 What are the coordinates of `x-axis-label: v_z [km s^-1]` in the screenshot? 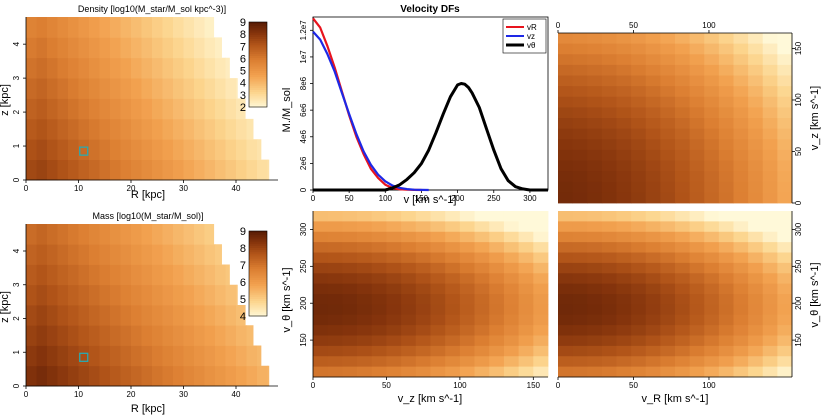 It's located at (430, 399).